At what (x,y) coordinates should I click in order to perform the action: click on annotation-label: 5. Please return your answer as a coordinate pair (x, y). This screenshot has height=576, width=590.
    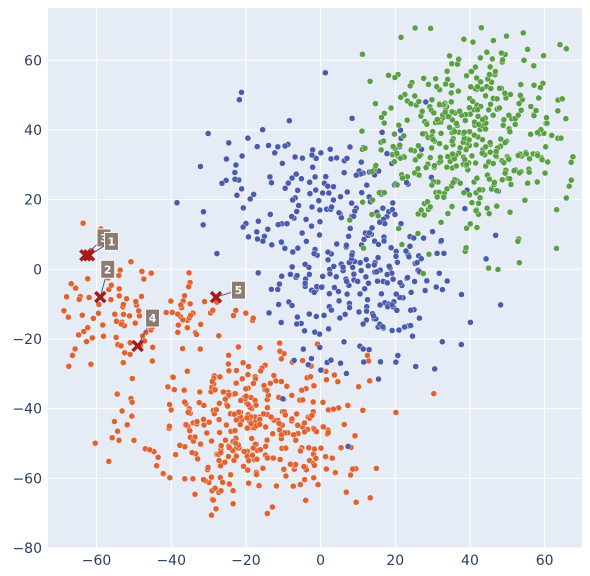
    Looking at the image, I should click on (239, 290).